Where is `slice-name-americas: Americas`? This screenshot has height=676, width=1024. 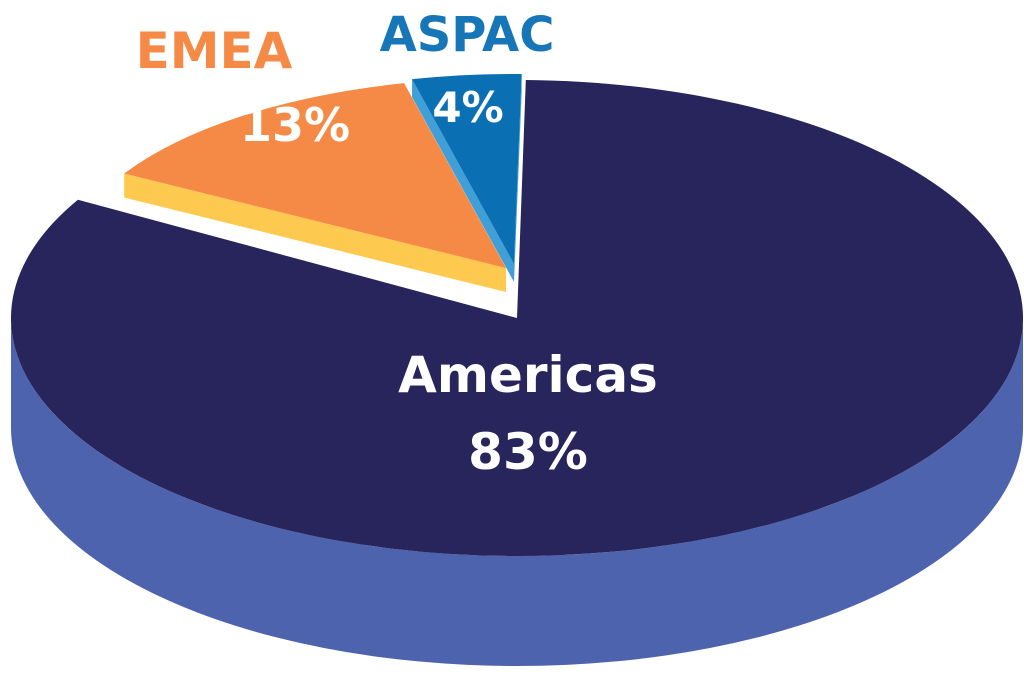 slice-name-americas: Americas is located at coordinates (528, 375).